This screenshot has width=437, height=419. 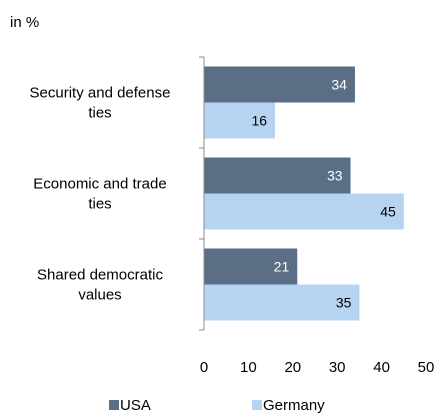 What do you see at coordinates (426, 367) in the screenshot?
I see `x-tick-label: 50` at bounding box center [426, 367].